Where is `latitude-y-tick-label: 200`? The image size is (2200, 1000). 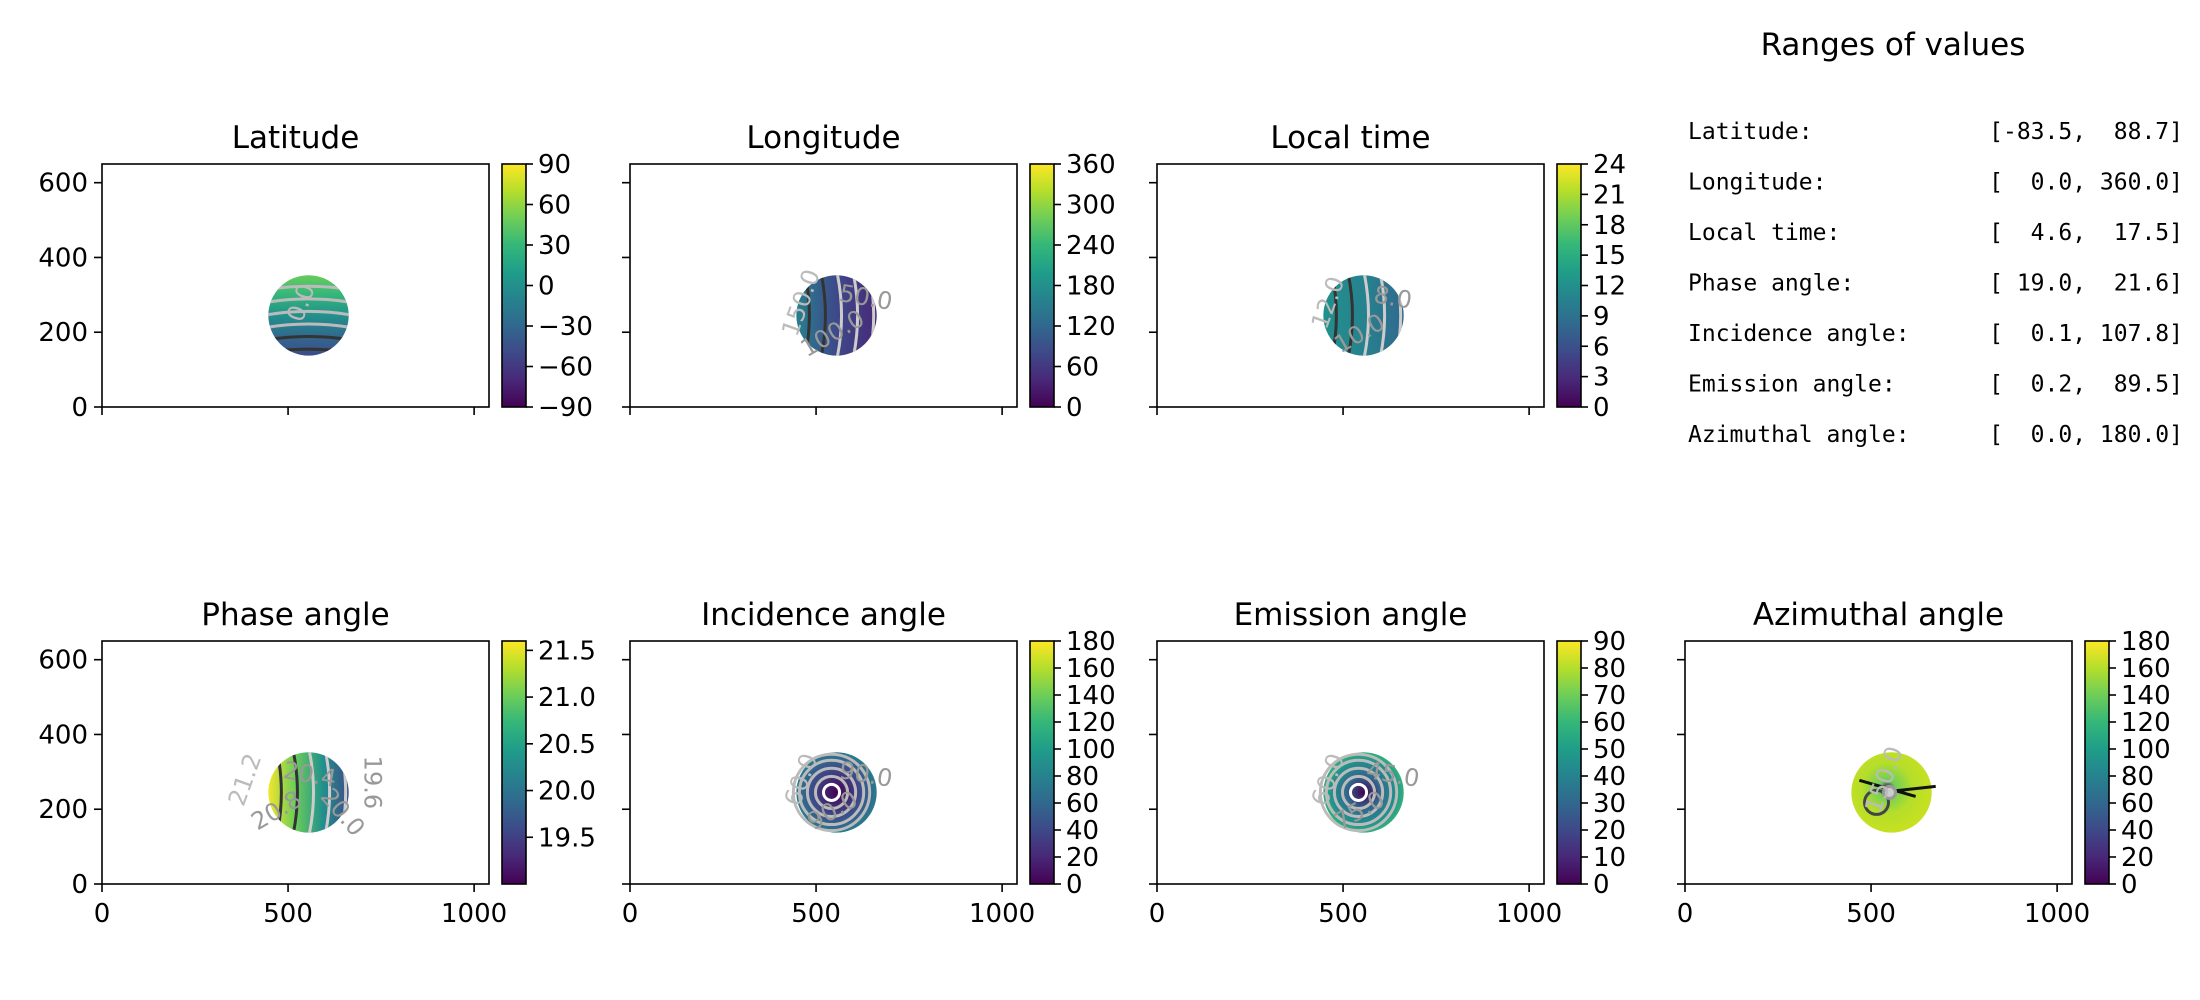
latitude-y-tick-label: 200 is located at coordinates (63, 333).